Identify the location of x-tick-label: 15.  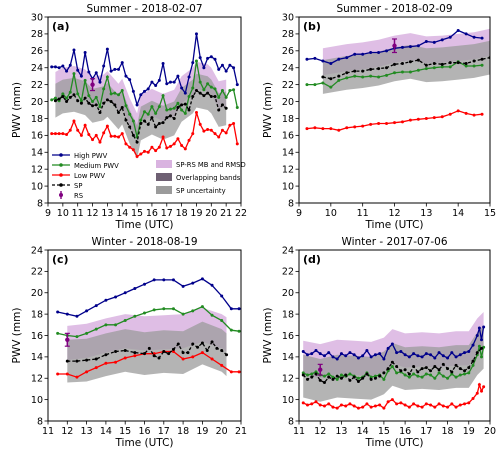
(125, 431).